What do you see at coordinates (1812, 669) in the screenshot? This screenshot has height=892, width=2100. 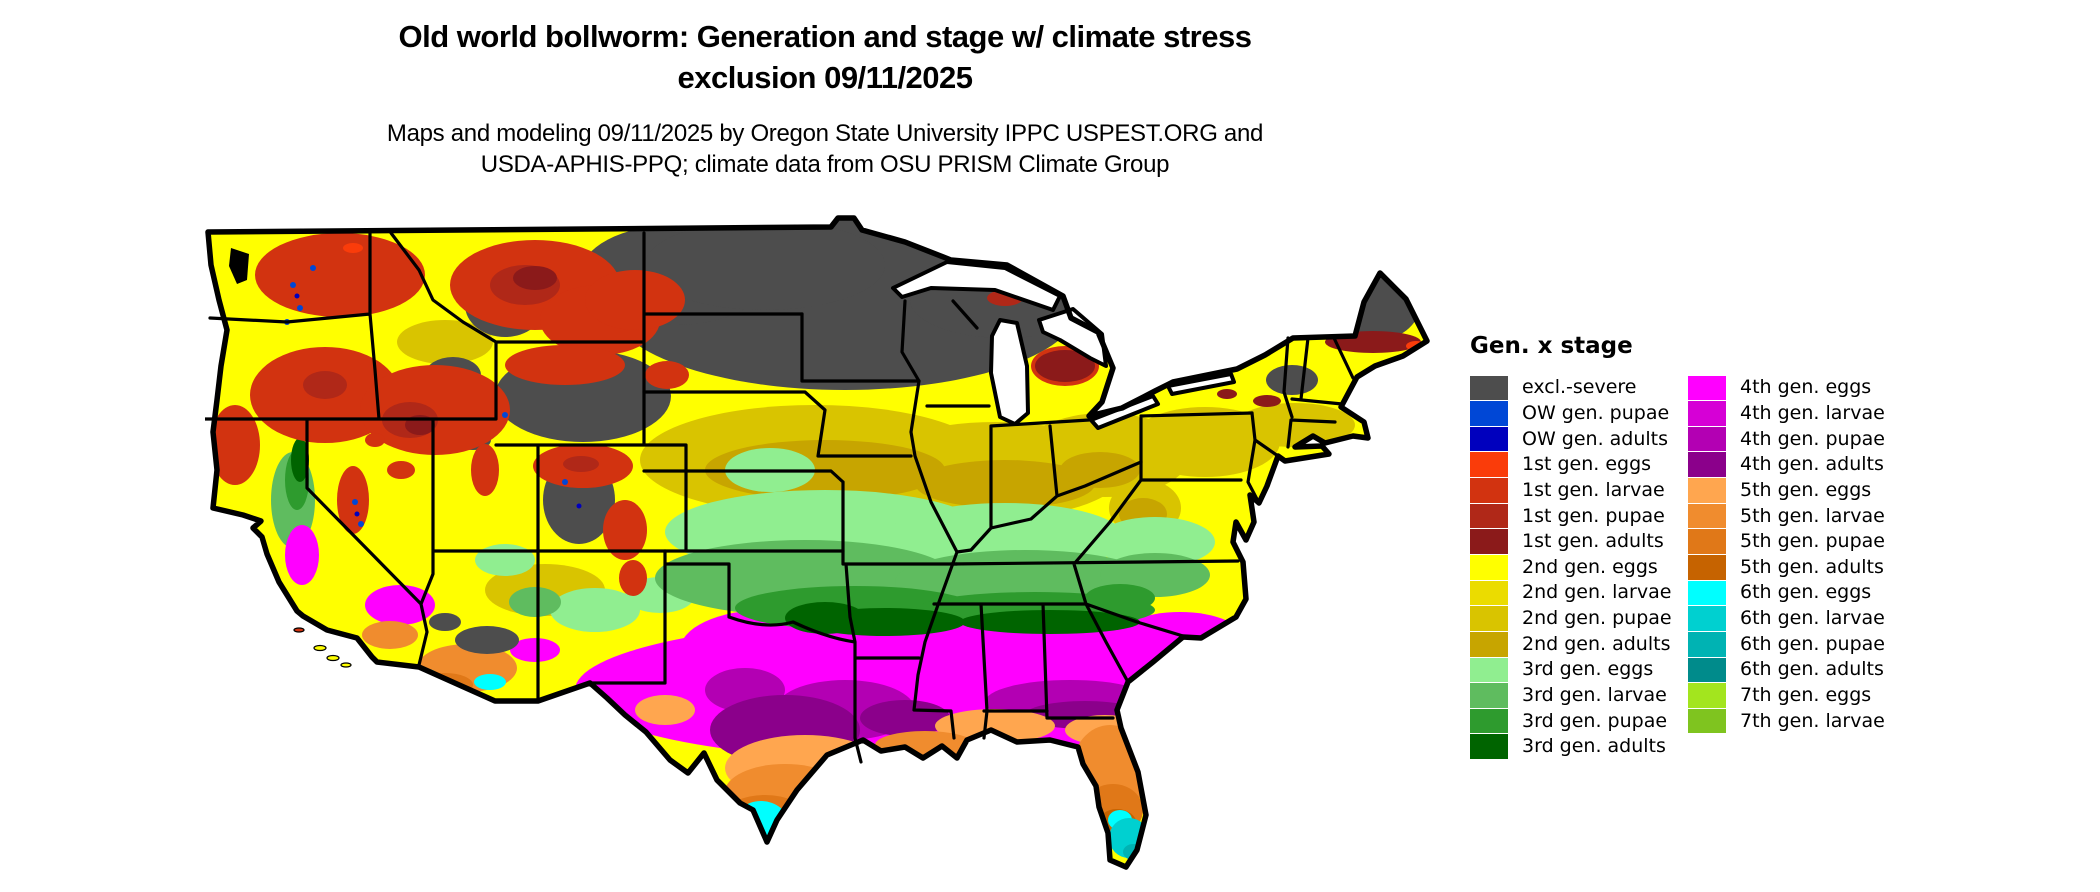 I see `legend-label: 6th gen. adults` at bounding box center [1812, 669].